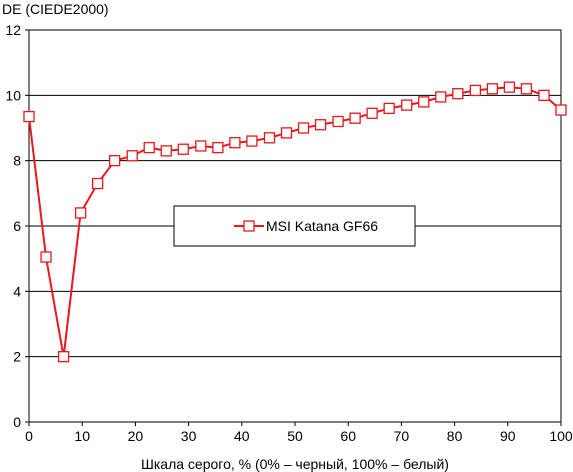  Describe the element at coordinates (136, 436) in the screenshot. I see `x-tick-label: 20` at that location.